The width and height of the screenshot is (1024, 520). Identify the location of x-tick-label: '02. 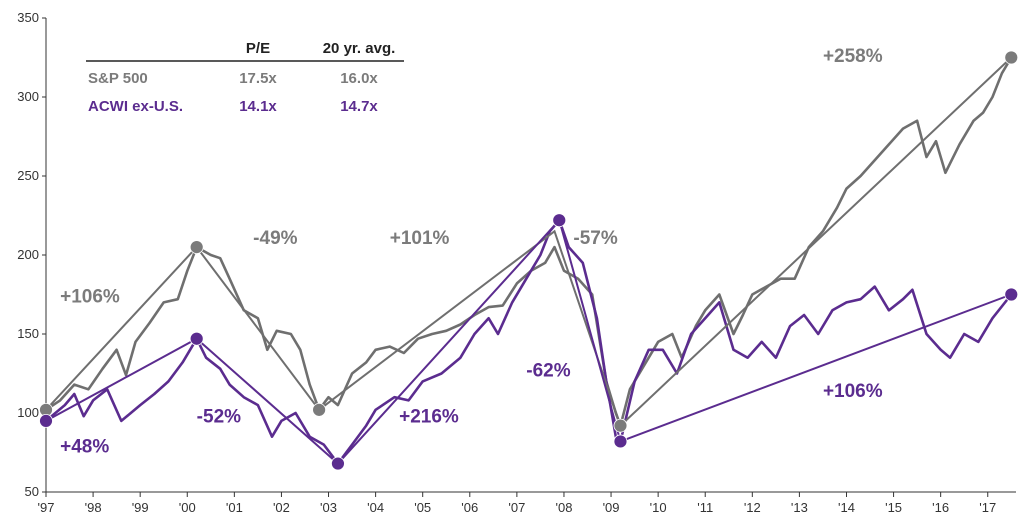
(281, 507).